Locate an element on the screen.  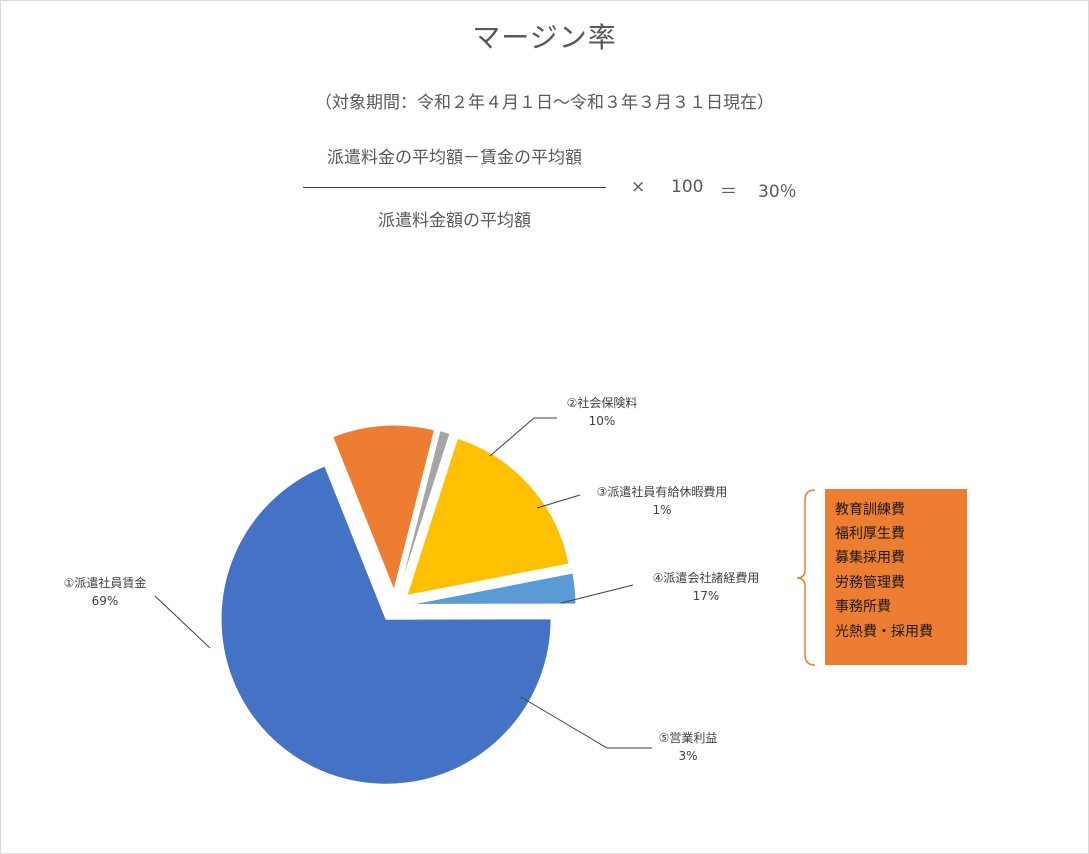
cost-items-box: 教育訓練費 福利厚生費 募集採用費 労務管理費 事務所費 光熱費・採用費 is located at coordinates (896, 577).